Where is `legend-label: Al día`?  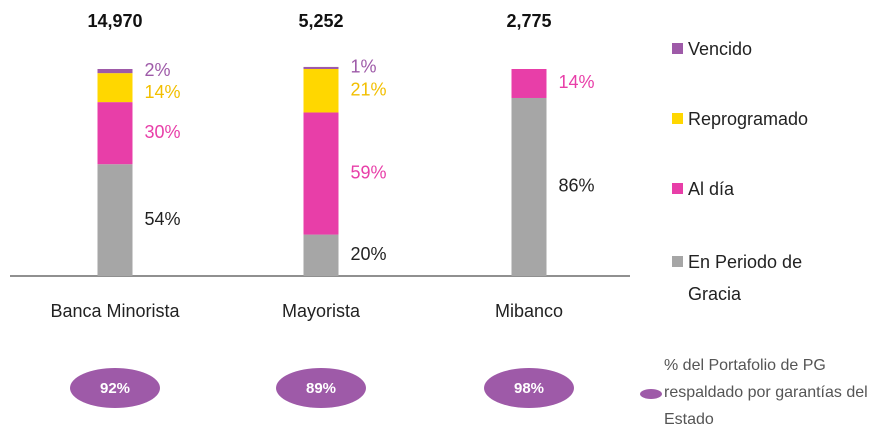 legend-label: Al día is located at coordinates (711, 189).